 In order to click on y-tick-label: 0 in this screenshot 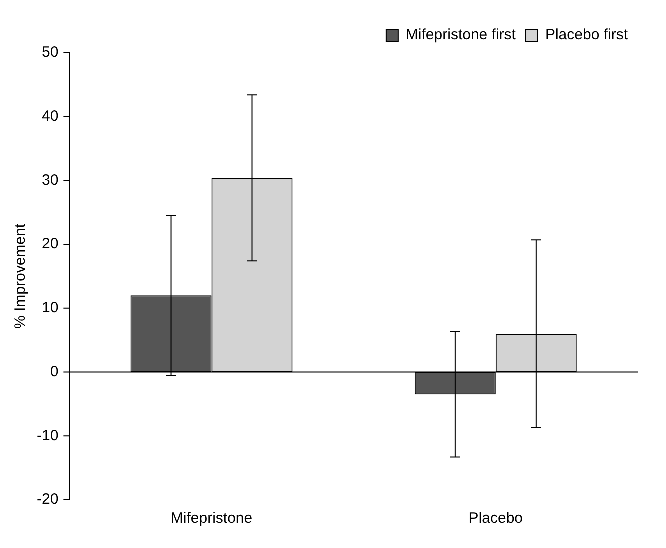, I will do `click(54, 371)`.